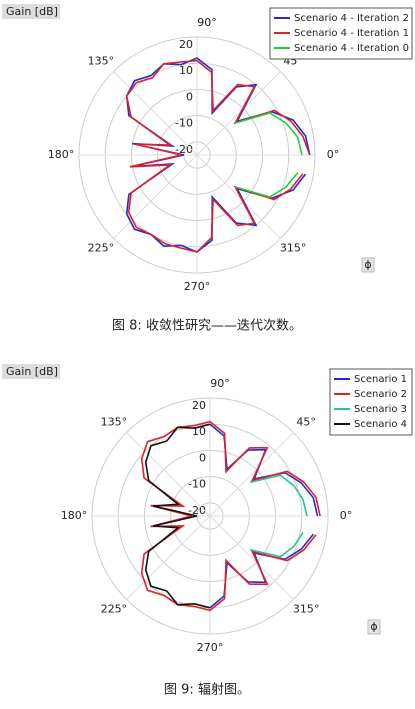 Image resolution: width=415 pixels, height=709 pixels. Describe the element at coordinates (351, 33) in the screenshot. I see `legend-label: Scenario 4 - Iteration 1` at that location.